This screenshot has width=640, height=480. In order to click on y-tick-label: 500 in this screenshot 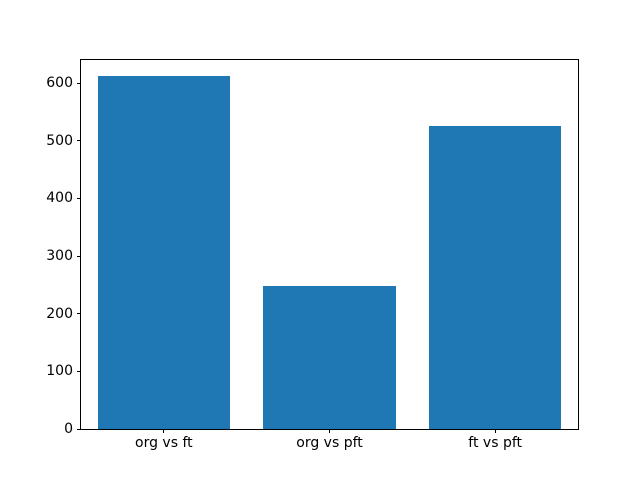, I will do `click(59, 140)`.